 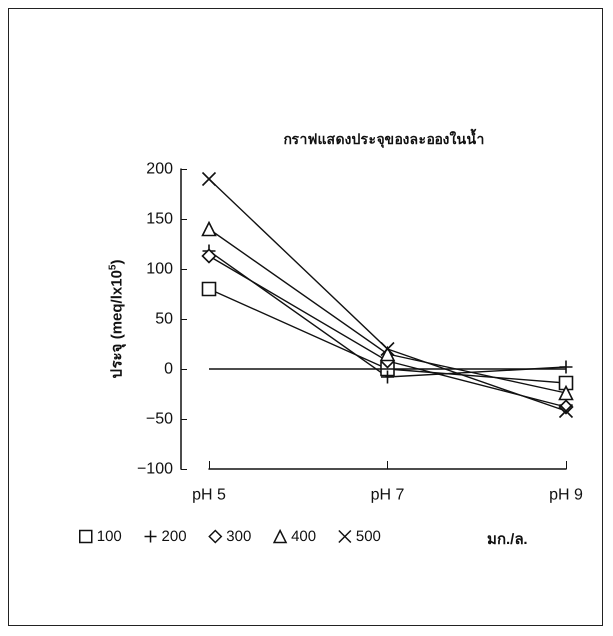 What do you see at coordinates (160, 219) in the screenshot?
I see `y-tick-label: 150` at bounding box center [160, 219].